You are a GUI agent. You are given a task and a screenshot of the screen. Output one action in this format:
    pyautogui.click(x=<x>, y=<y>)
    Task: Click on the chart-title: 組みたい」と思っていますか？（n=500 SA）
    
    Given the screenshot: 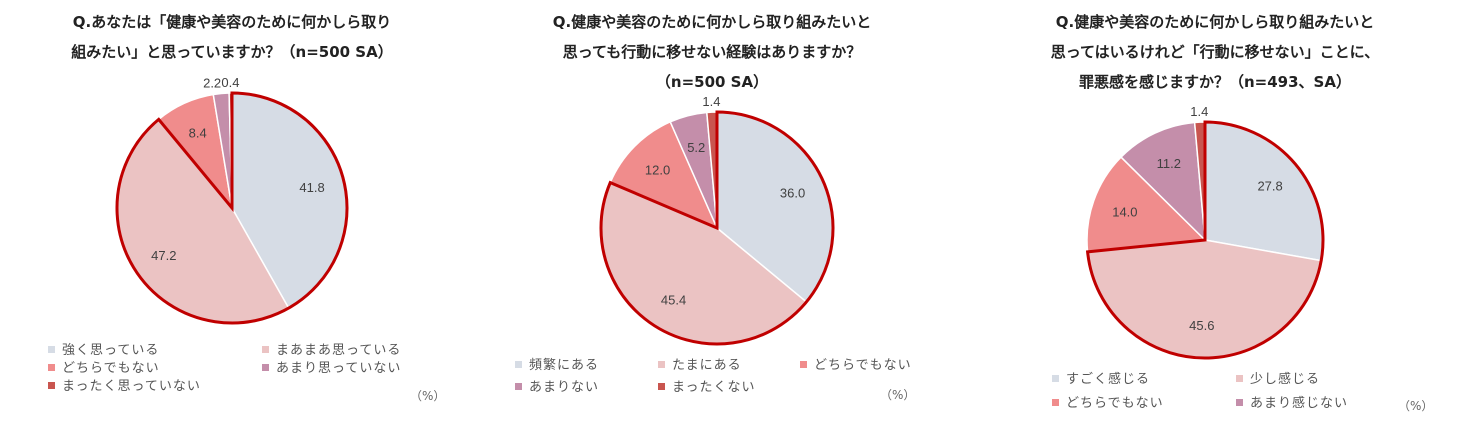 What is the action you would take?
    pyautogui.click(x=231, y=52)
    